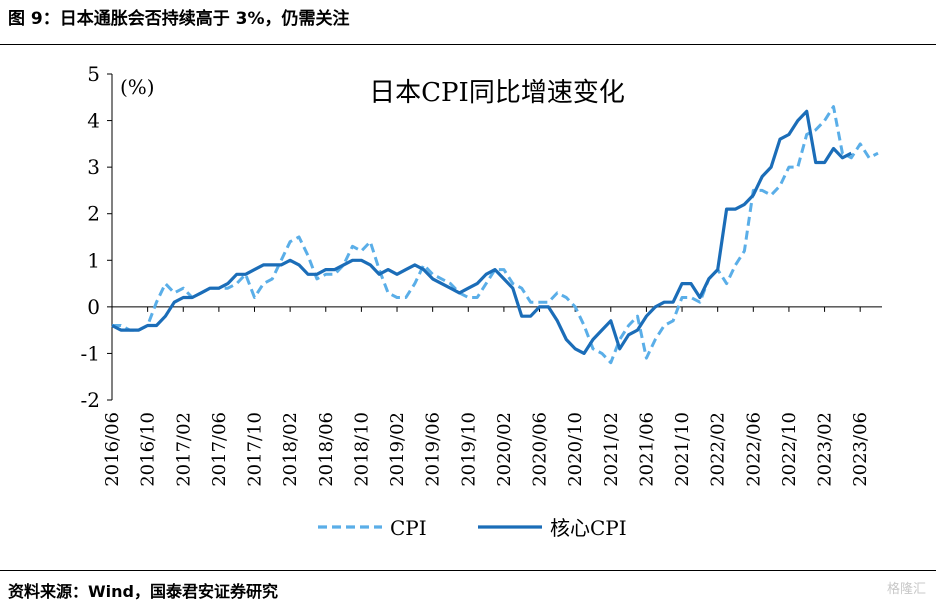  Describe the element at coordinates (397, 449) in the screenshot. I see `x-tick-label: 2019/02` at that location.